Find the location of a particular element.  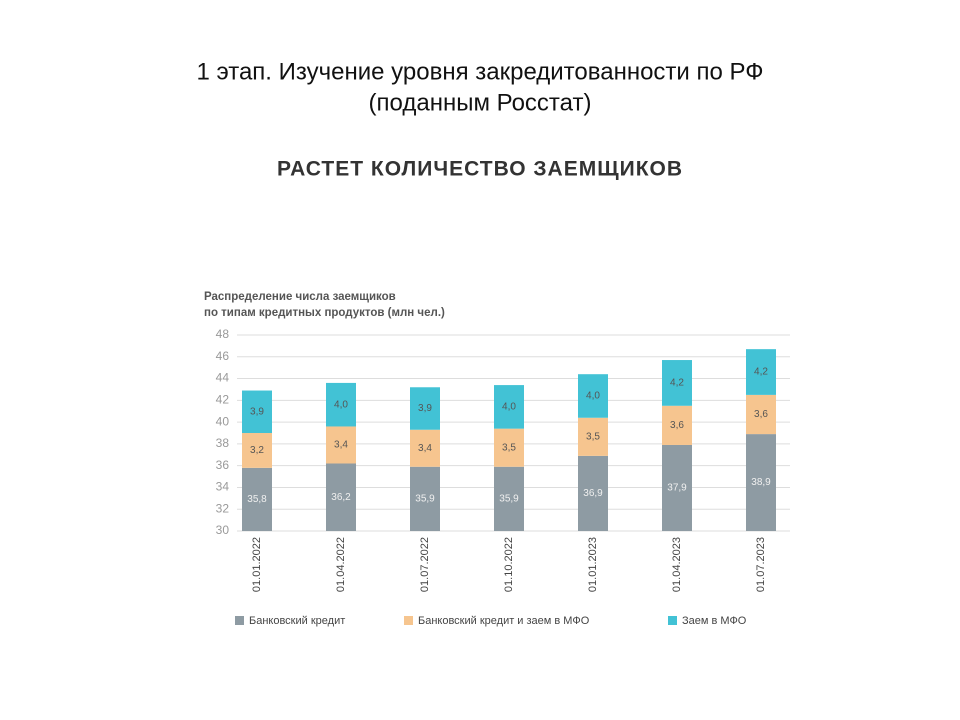

x-tick-label: 01.04.2023 is located at coordinates (677, 564).